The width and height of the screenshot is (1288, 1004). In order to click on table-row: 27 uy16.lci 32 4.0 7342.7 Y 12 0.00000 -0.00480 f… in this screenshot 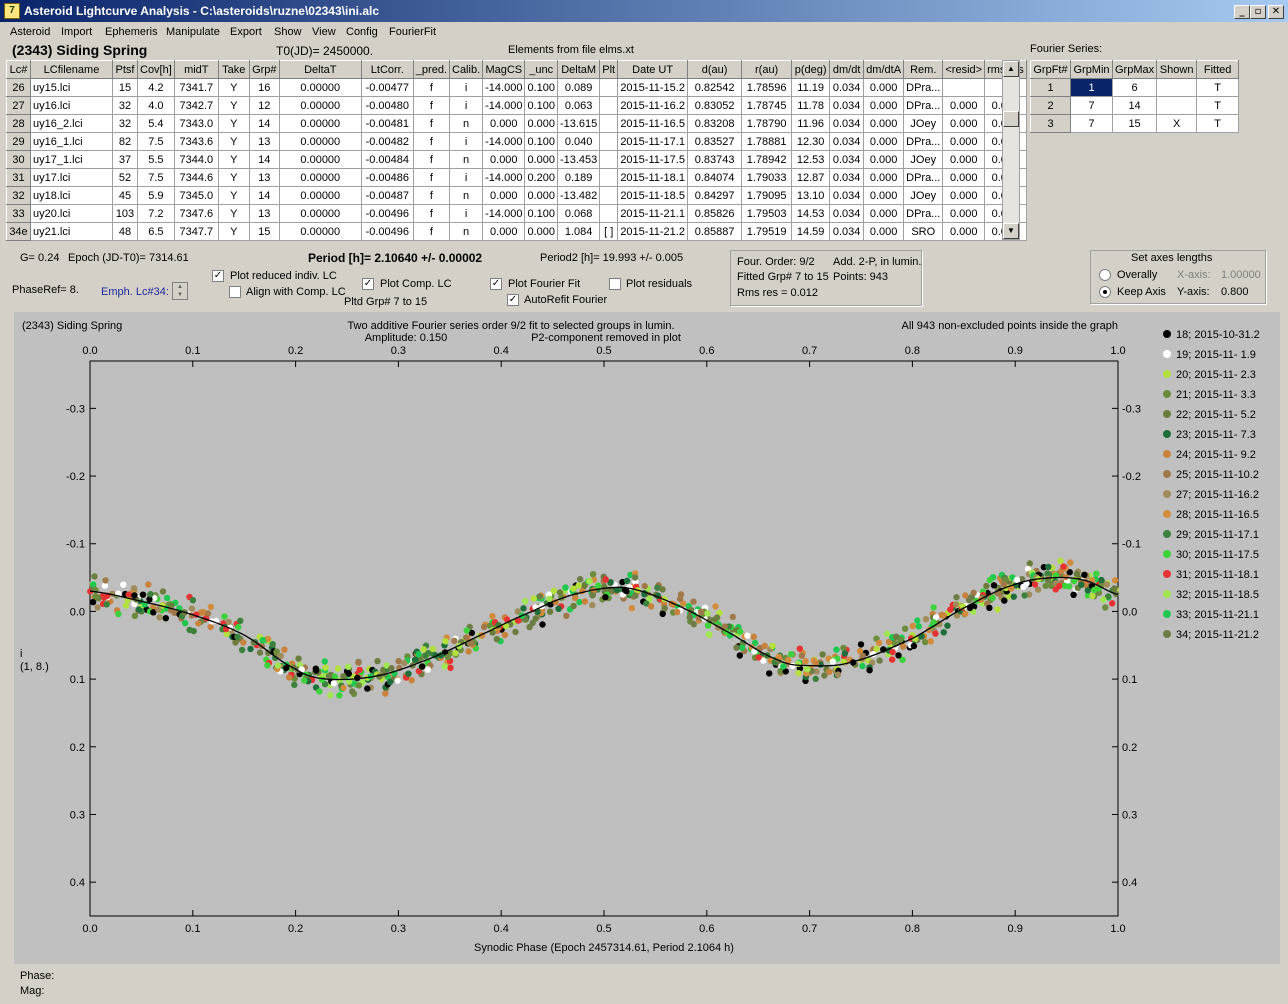, I will do `click(516, 105)`.